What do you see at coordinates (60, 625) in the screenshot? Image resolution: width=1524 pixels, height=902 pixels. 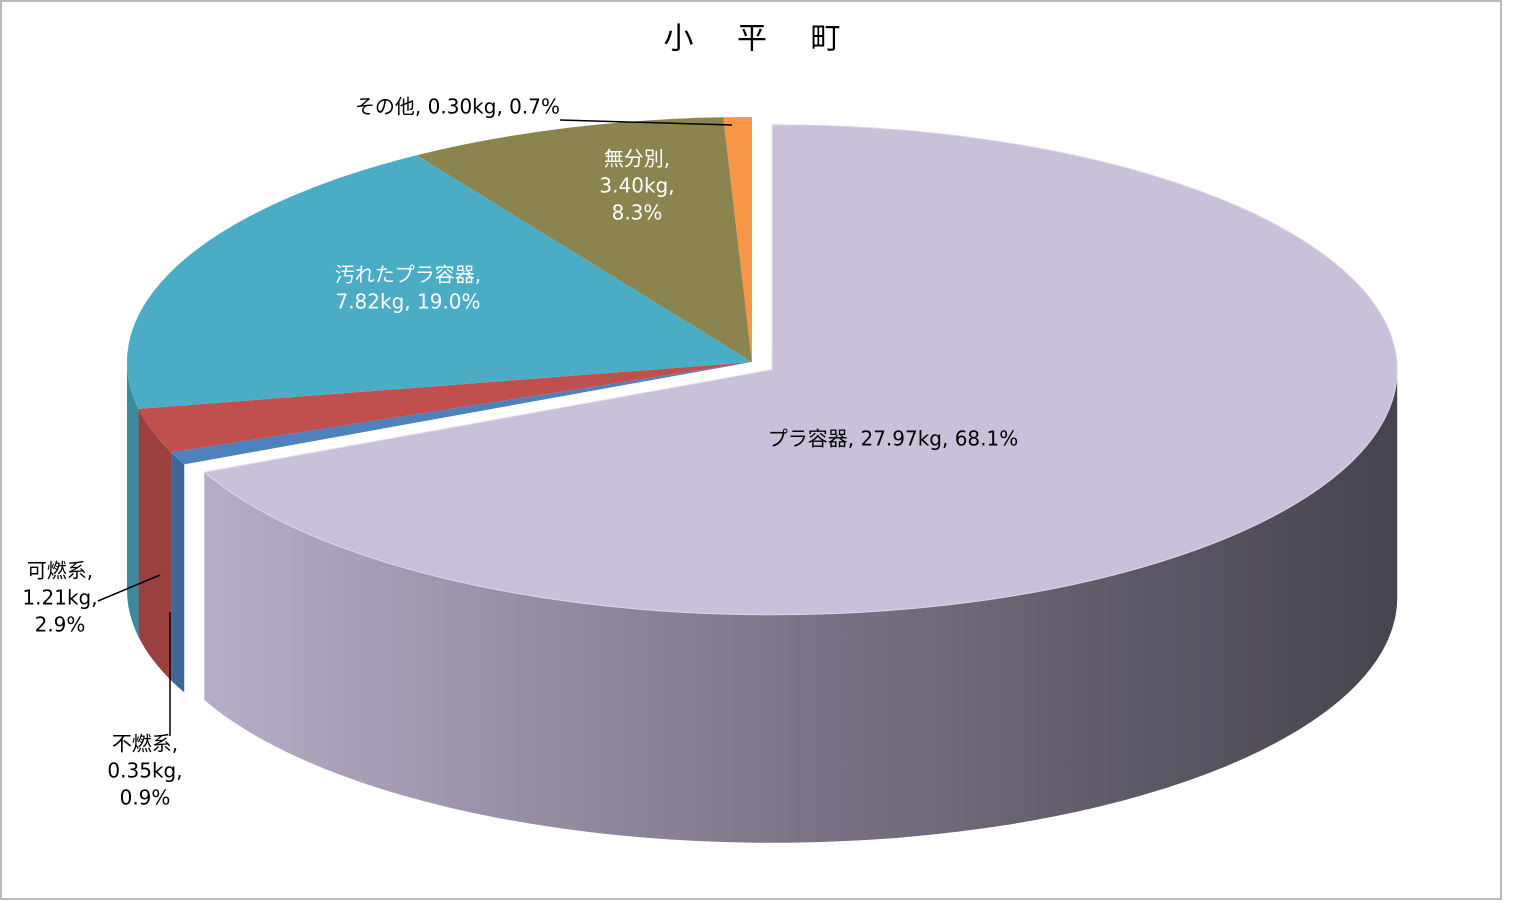 I see `data-label: 2.9%` at bounding box center [60, 625].